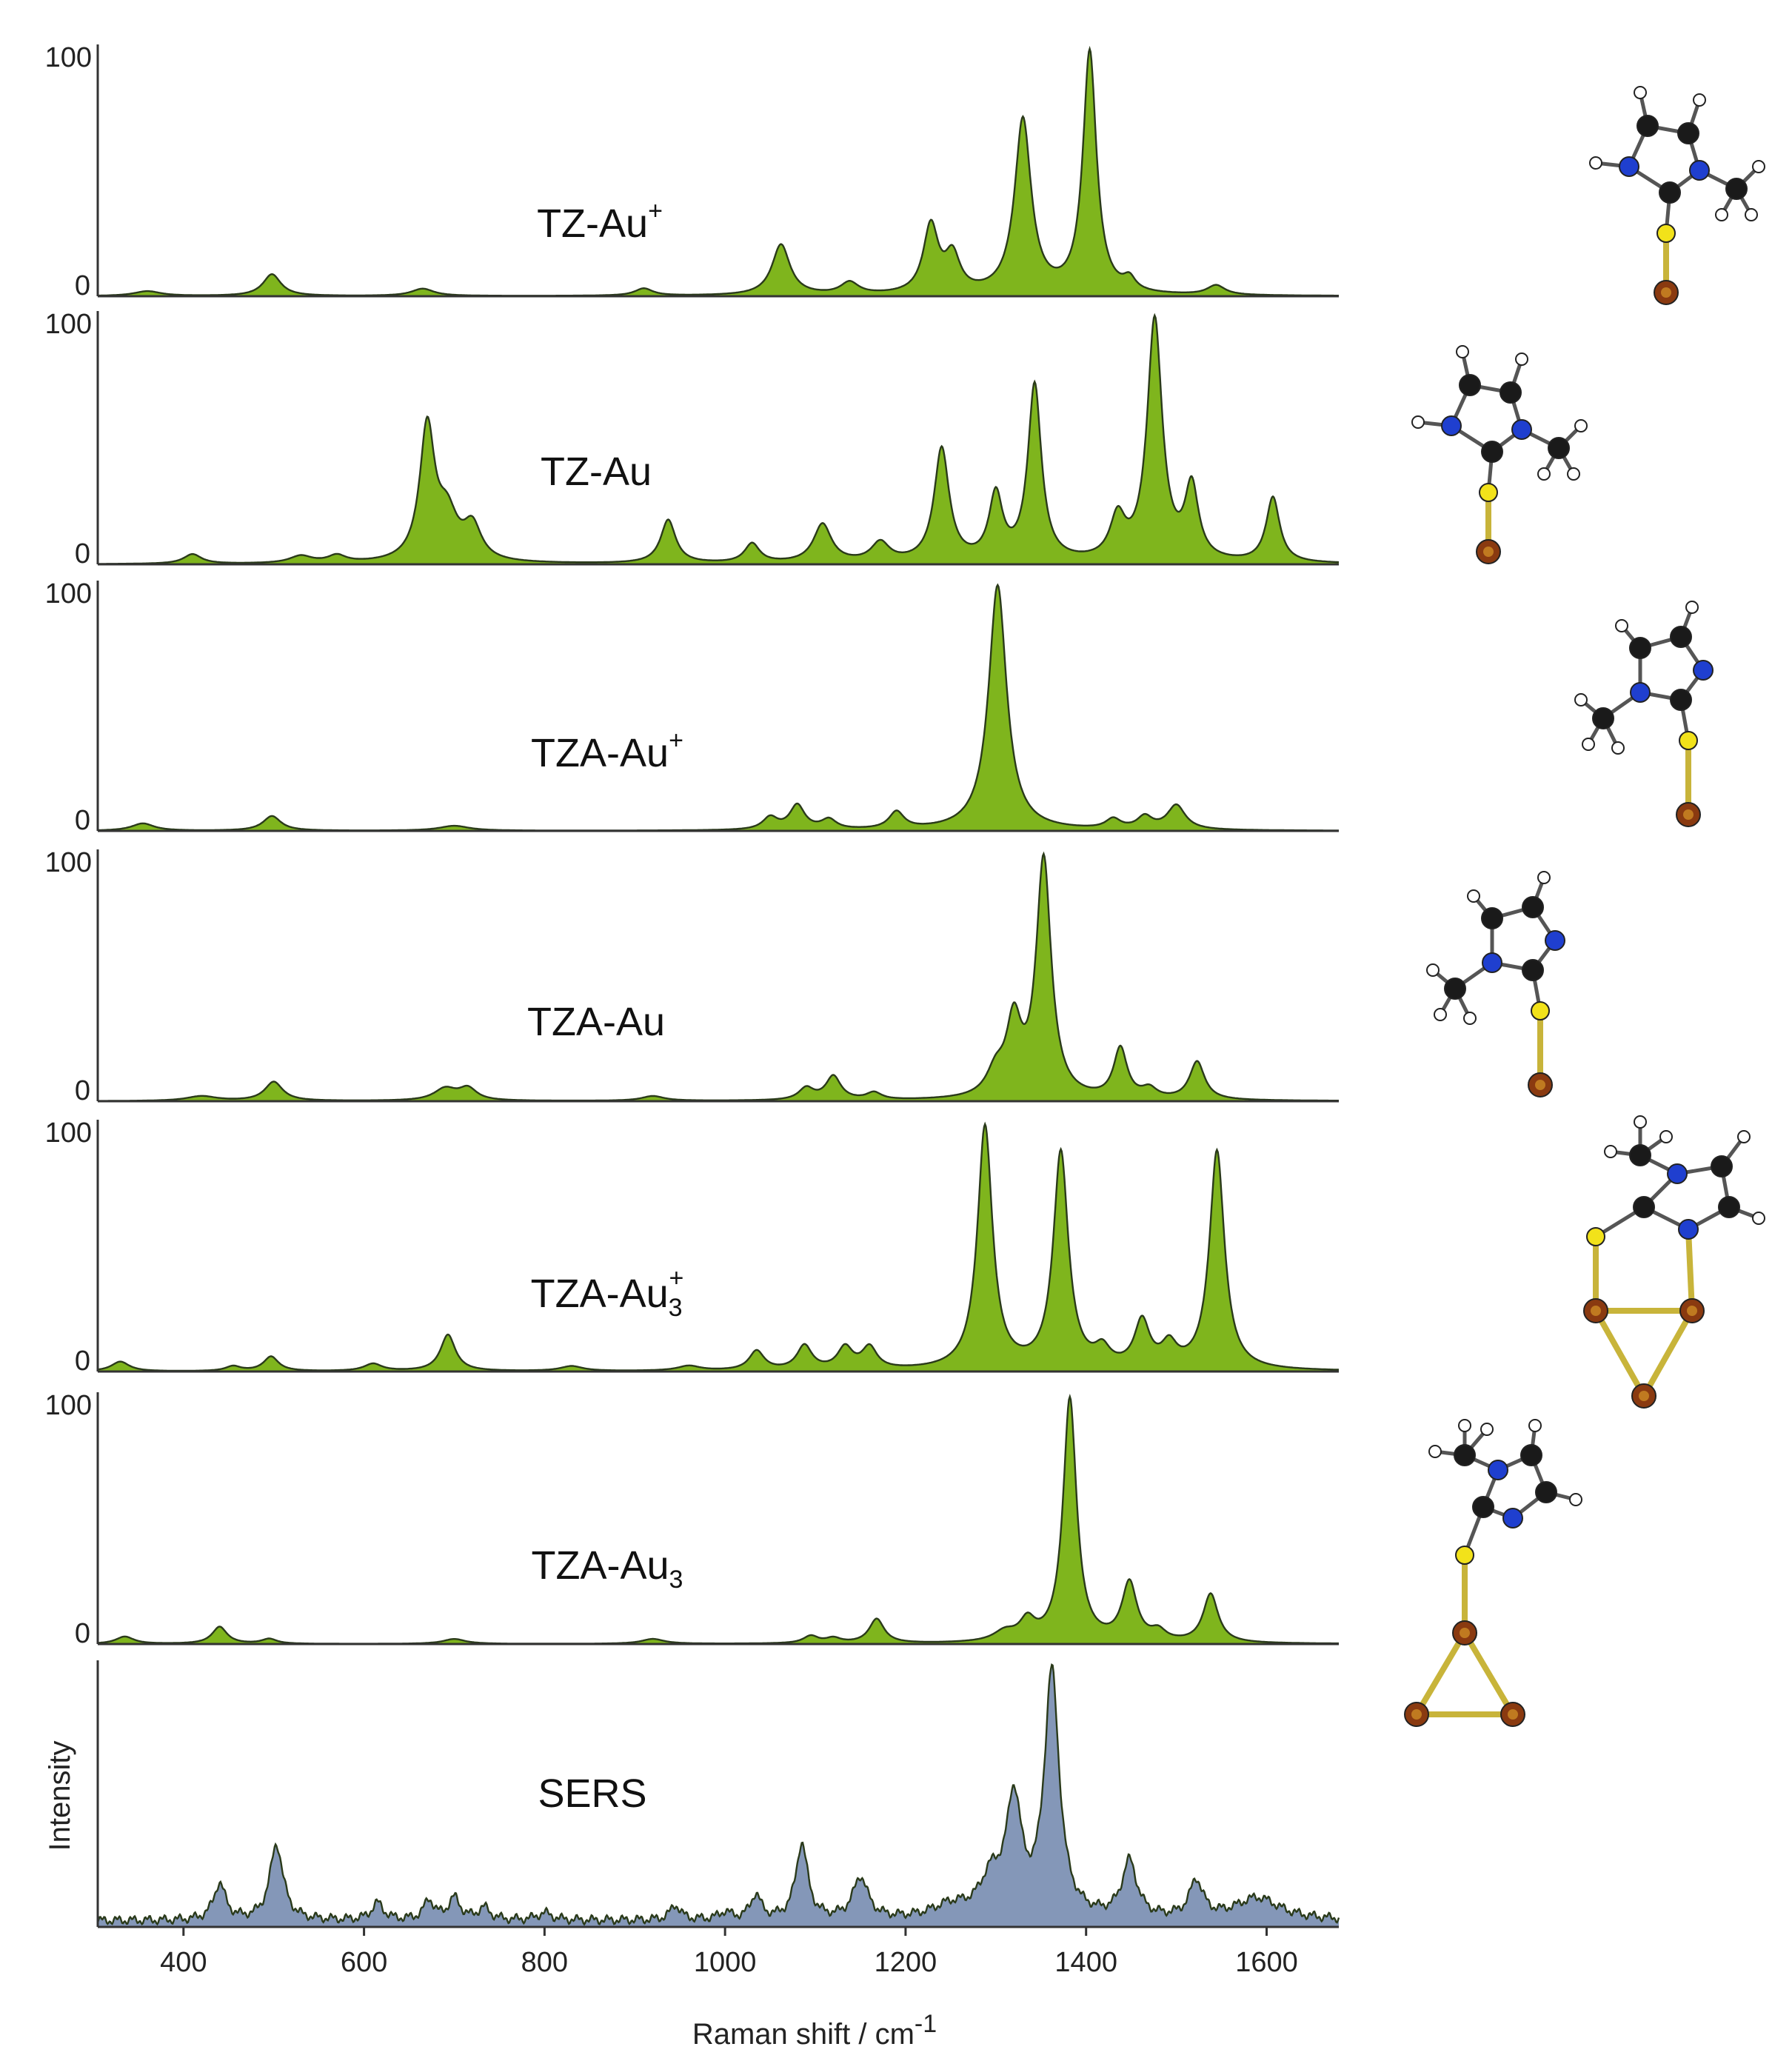  Describe the element at coordinates (1266, 1962) in the screenshot. I see `x-tick-label: 1600` at that location.